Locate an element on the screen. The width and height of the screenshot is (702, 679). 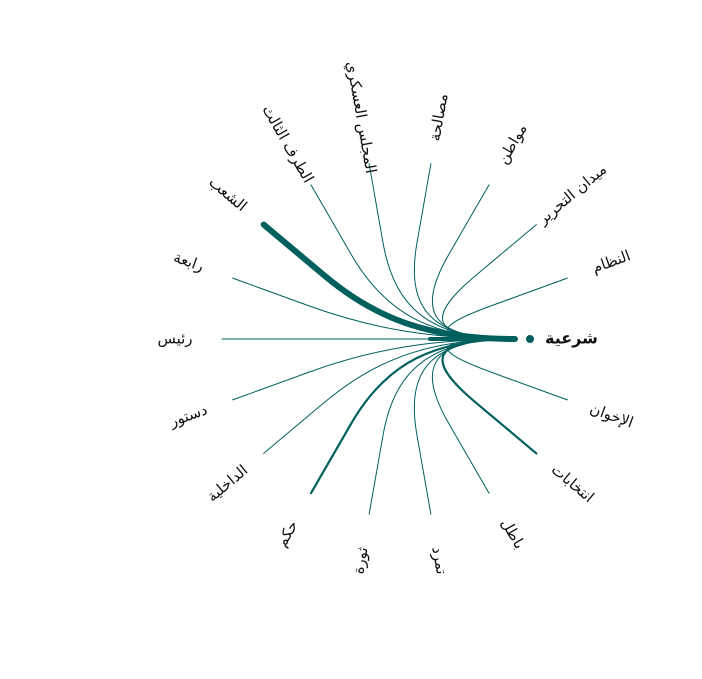
term-label-dustur: دستور is located at coordinates (188, 415).